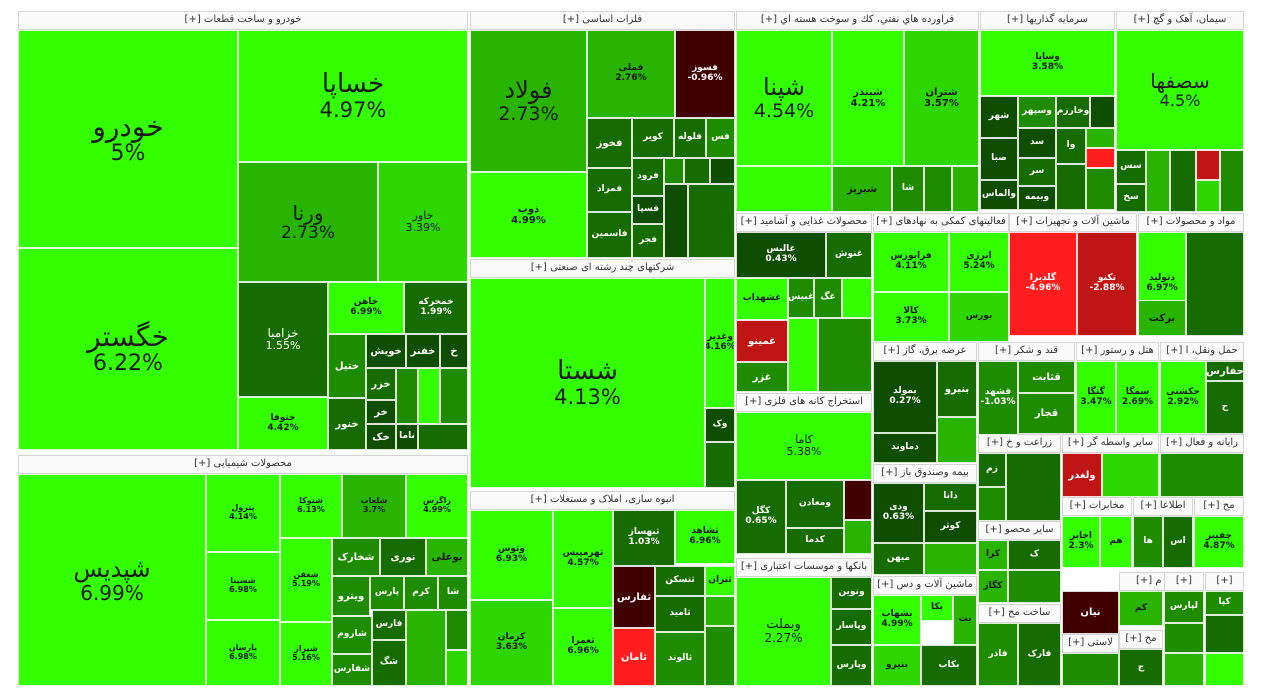  What do you see at coordinates (283, 339) in the screenshot?
I see `stock-tile: خزامیا 1.55%` at bounding box center [283, 339].